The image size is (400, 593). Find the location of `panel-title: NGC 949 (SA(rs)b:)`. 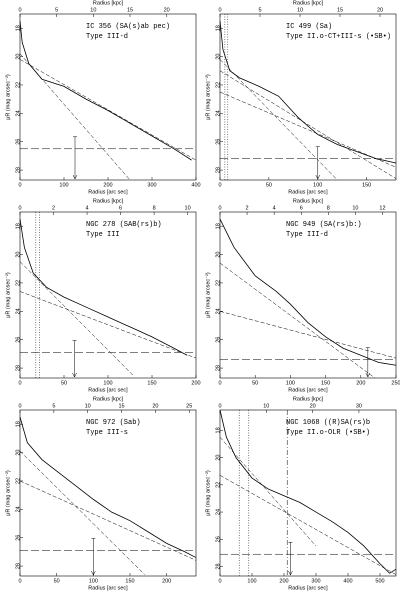

panel-title: NGC 949 (SA(rs)b:) is located at coordinates (324, 225).